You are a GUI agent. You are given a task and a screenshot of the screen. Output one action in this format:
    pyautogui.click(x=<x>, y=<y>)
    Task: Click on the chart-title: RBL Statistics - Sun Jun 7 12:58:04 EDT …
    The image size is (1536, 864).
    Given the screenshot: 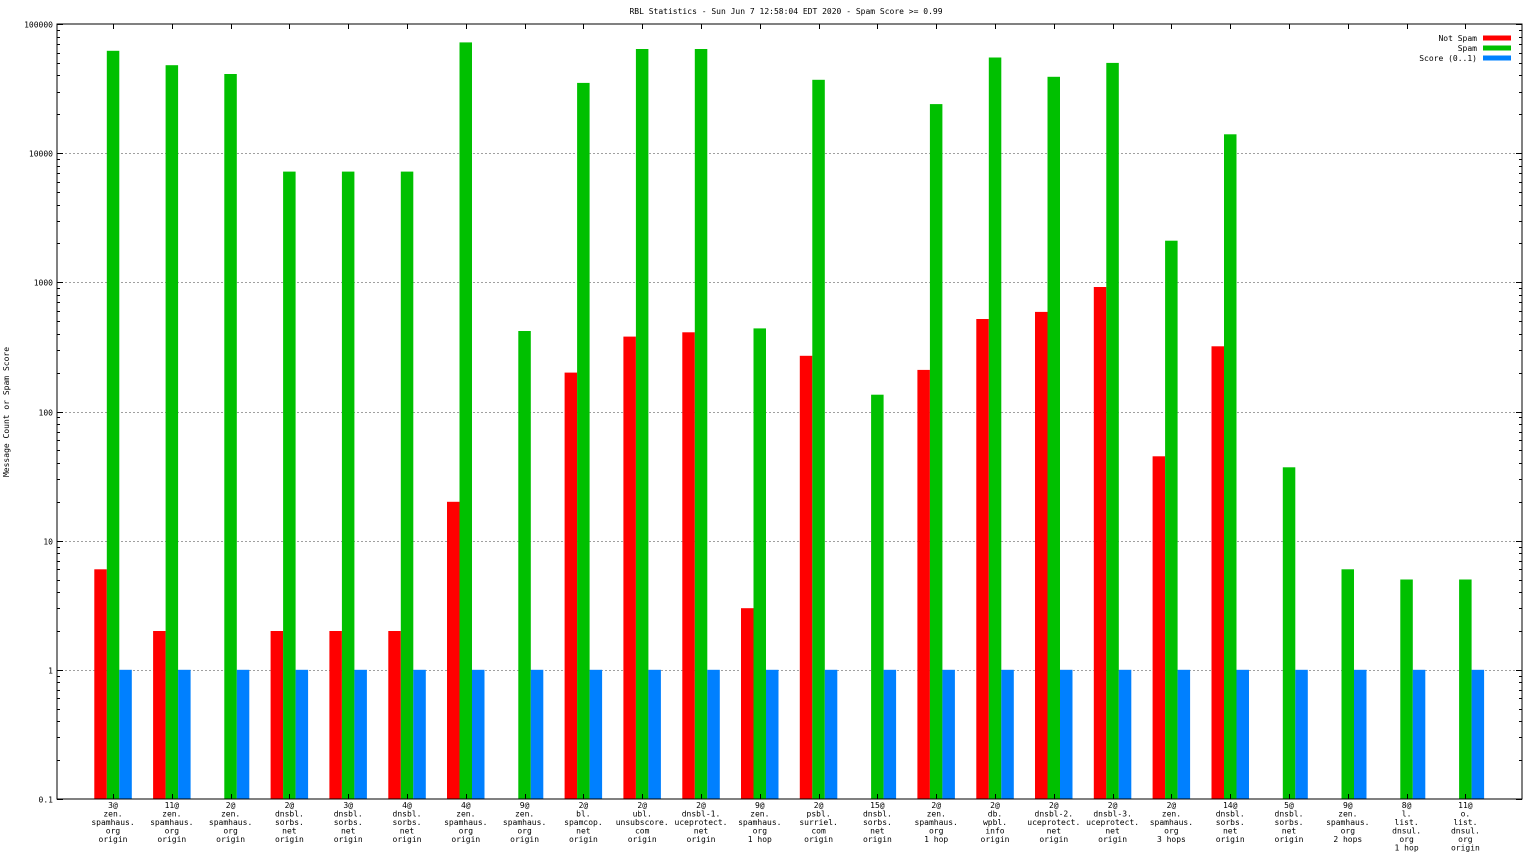 What is the action you would take?
    pyautogui.click(x=785, y=11)
    